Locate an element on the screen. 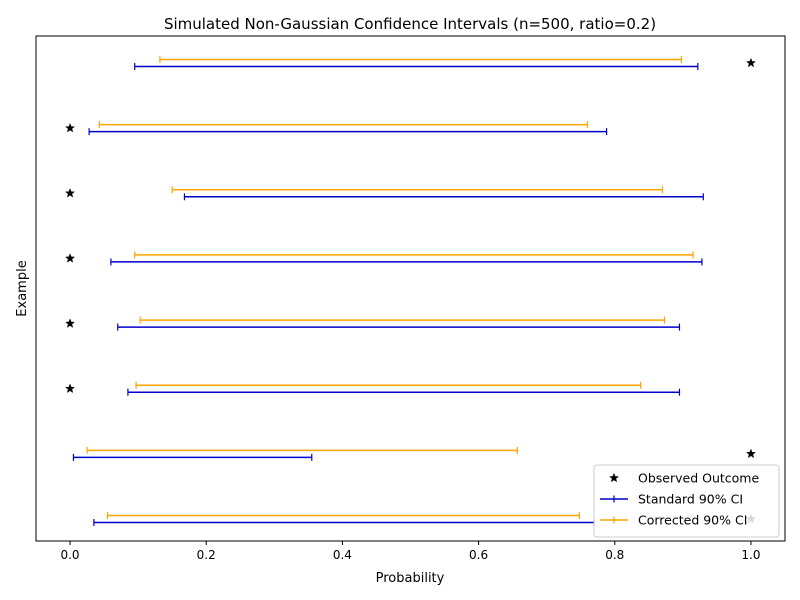  x-tick-label-2: 0.4 is located at coordinates (342, 555).